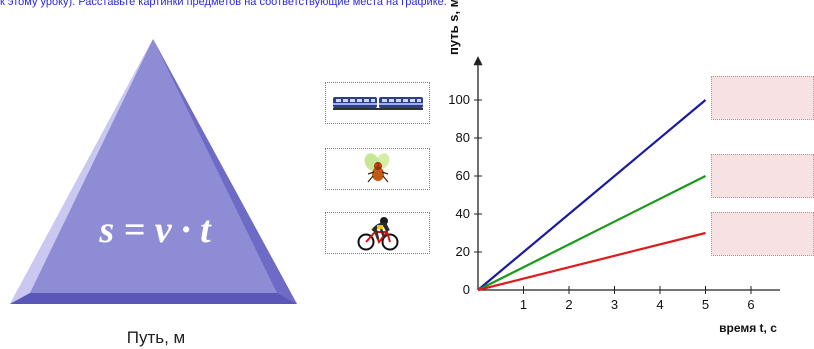 The height and width of the screenshot is (349, 814). Describe the element at coordinates (156, 337) in the screenshot. I see `triangle-caption: Путь, м` at that location.